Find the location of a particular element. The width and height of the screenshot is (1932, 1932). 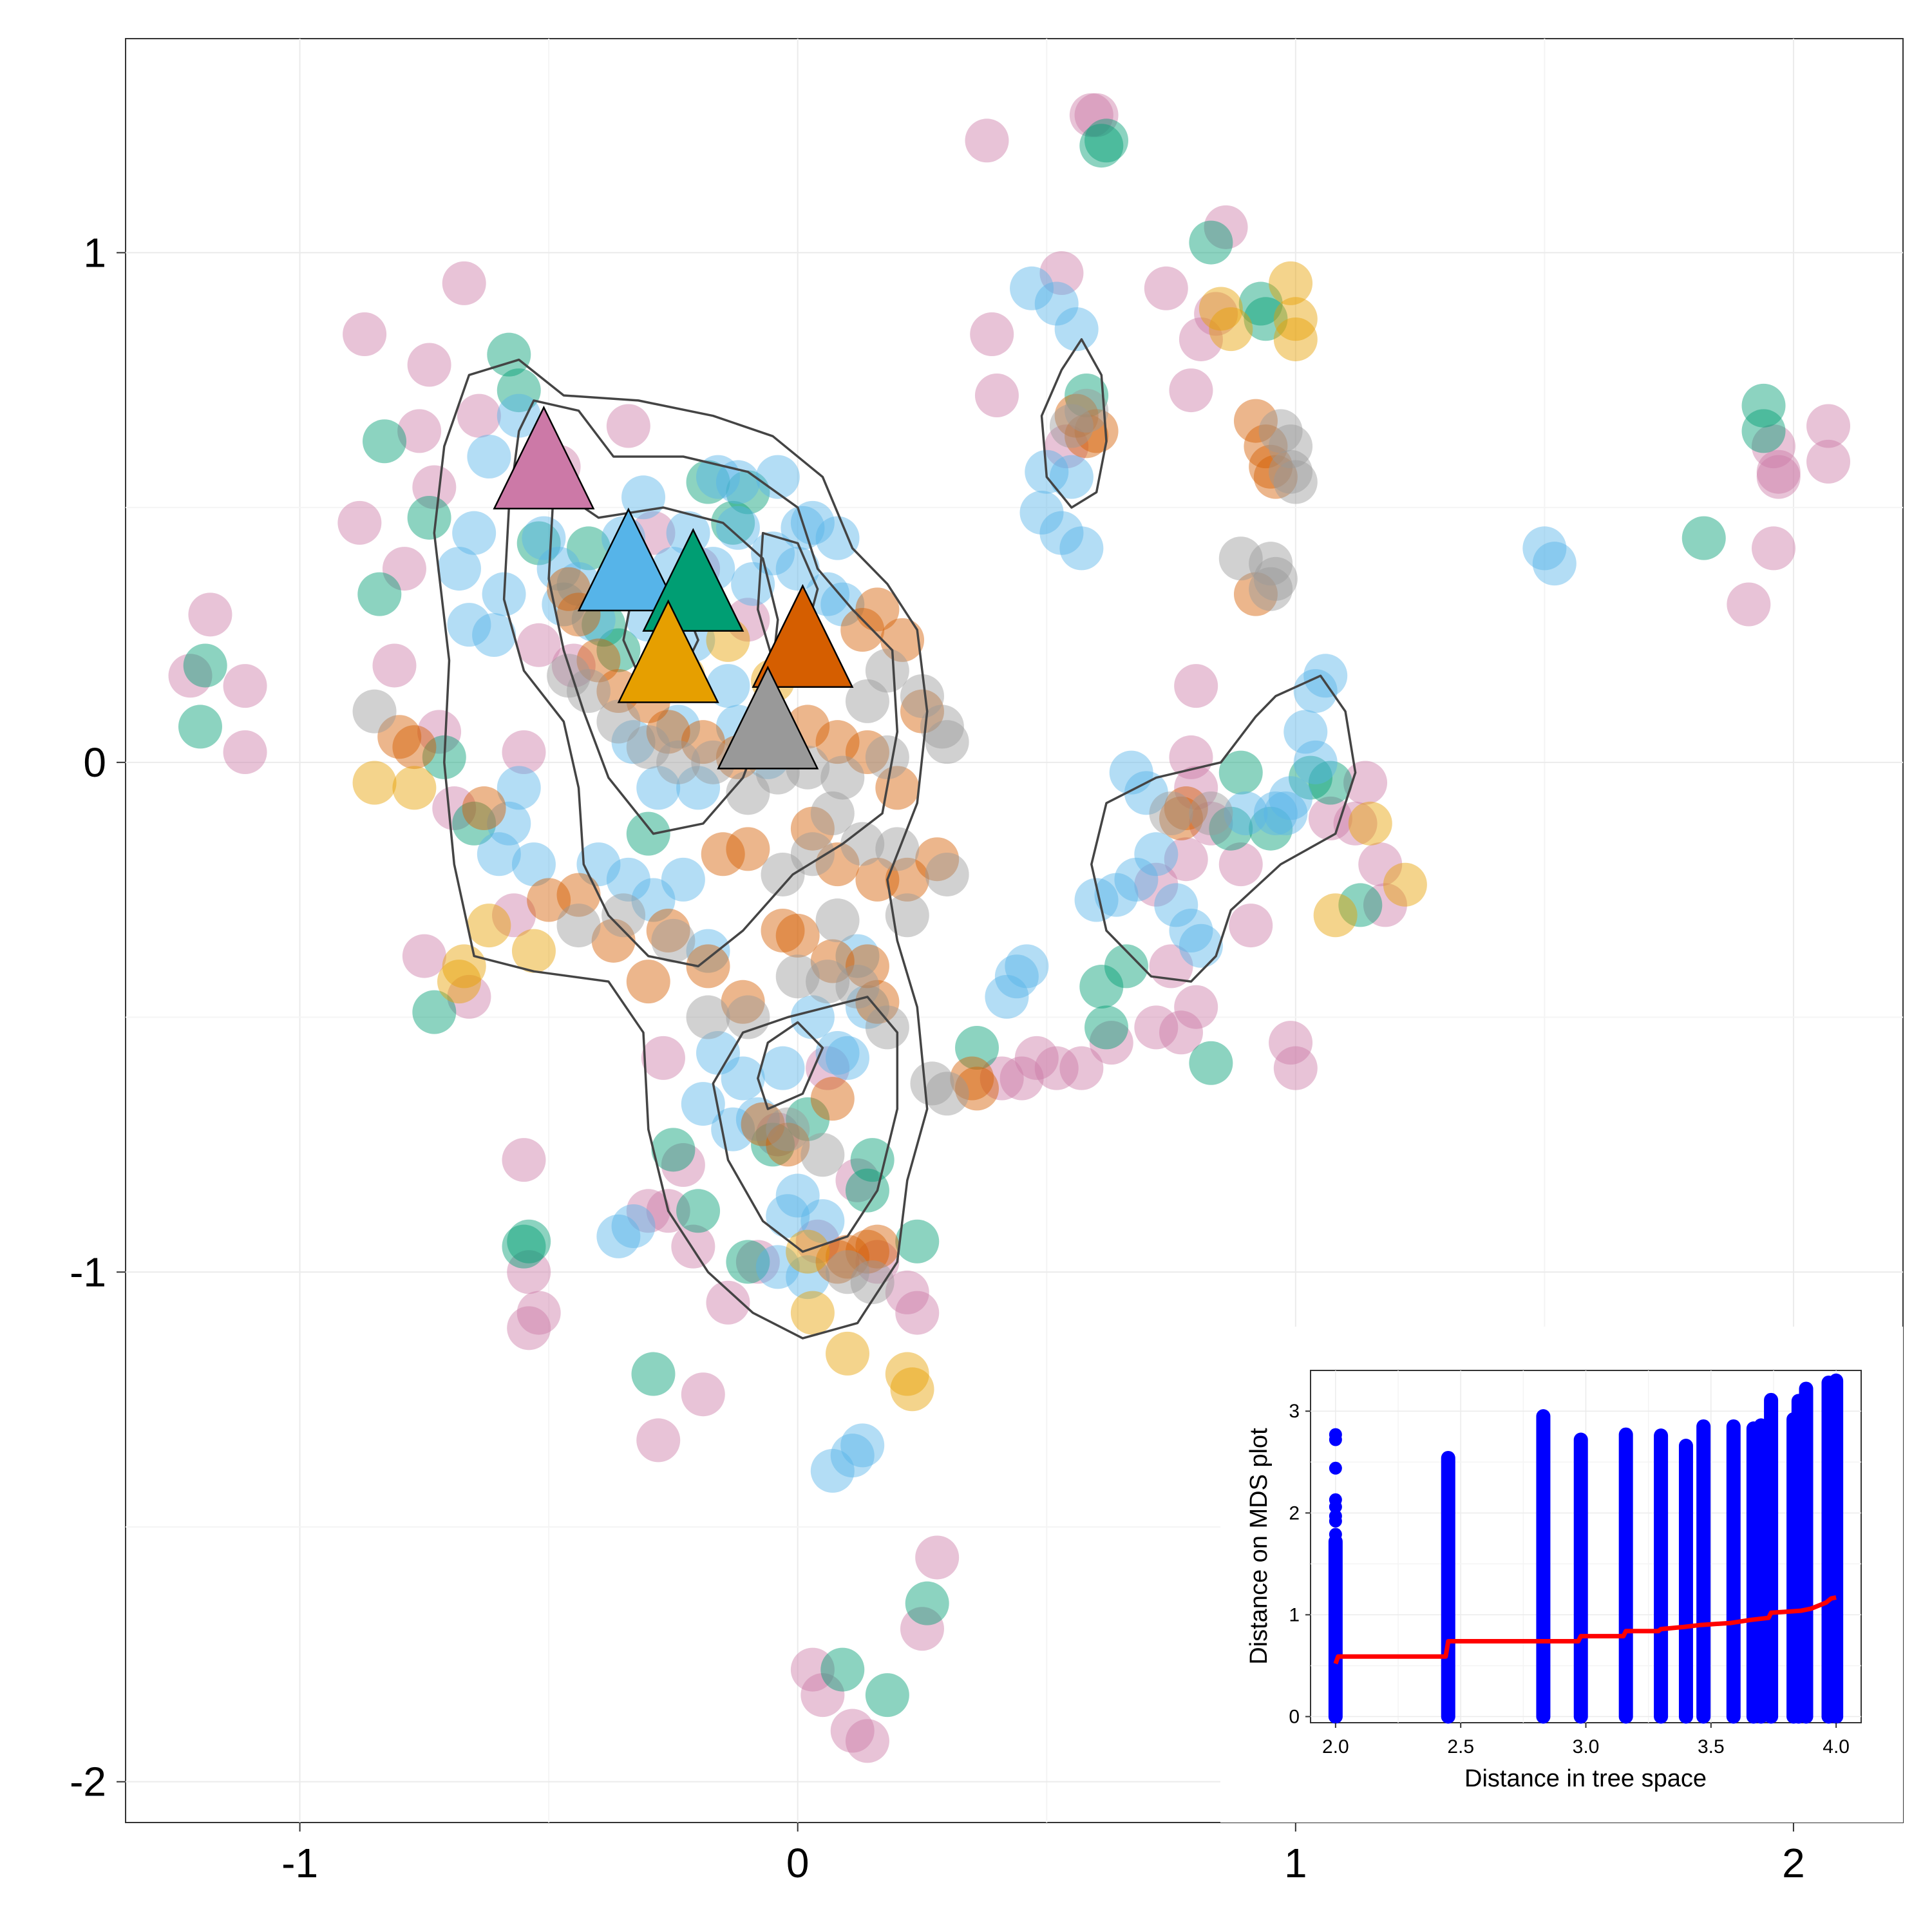

y-tick-label: 1 is located at coordinates (95, 253).